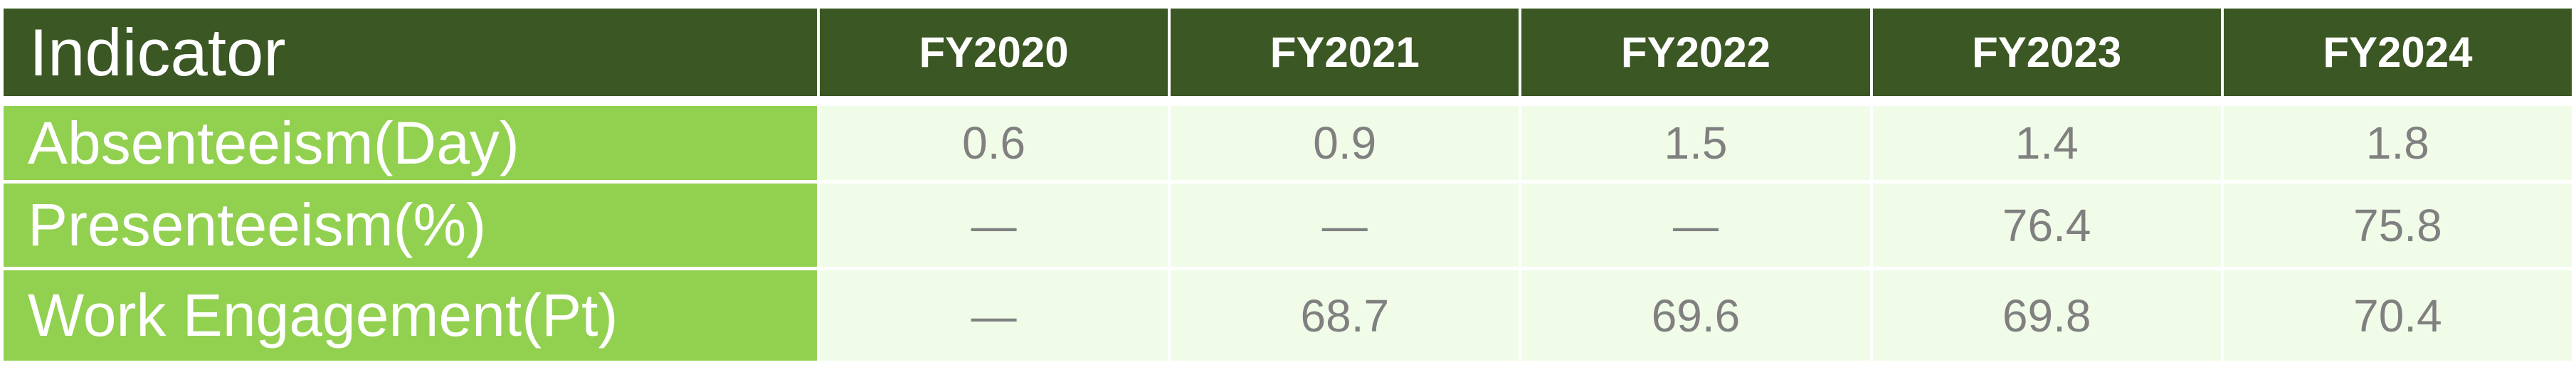 The image size is (2576, 382). I want to click on row-label-work-engagement: Work Engagement(Pt), so click(410, 315).